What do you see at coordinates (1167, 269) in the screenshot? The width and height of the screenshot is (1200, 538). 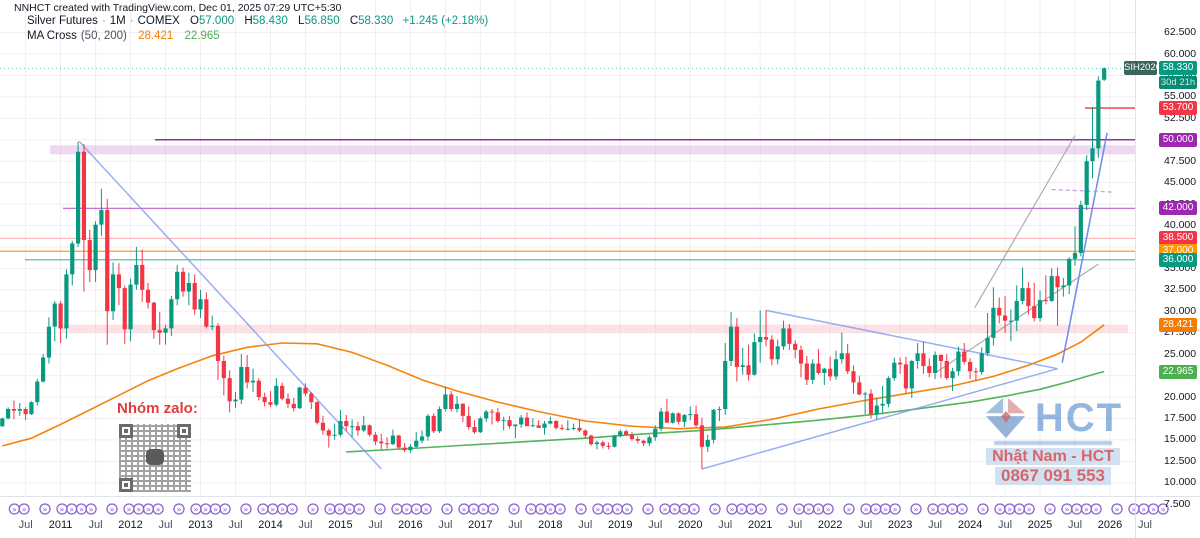 I see `price-axis` at bounding box center [1167, 269].